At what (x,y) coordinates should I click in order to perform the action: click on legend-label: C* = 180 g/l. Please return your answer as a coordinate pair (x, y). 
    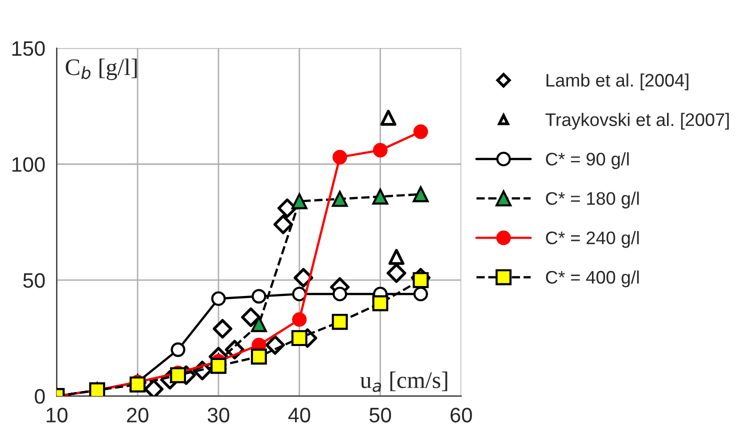
    Looking at the image, I should click on (592, 200).